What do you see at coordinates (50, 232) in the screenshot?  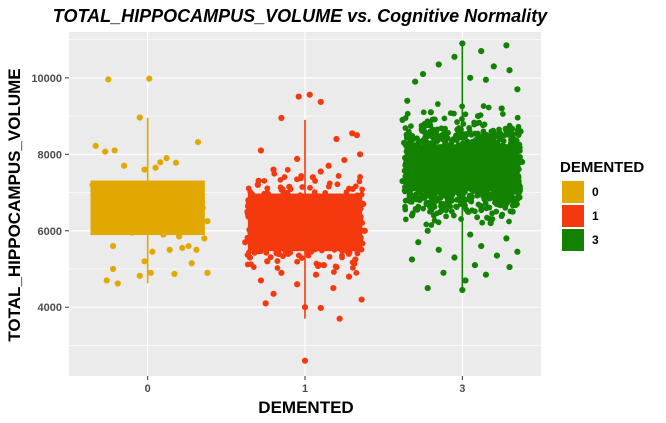 I see `y-tick-label: 6000` at bounding box center [50, 232].